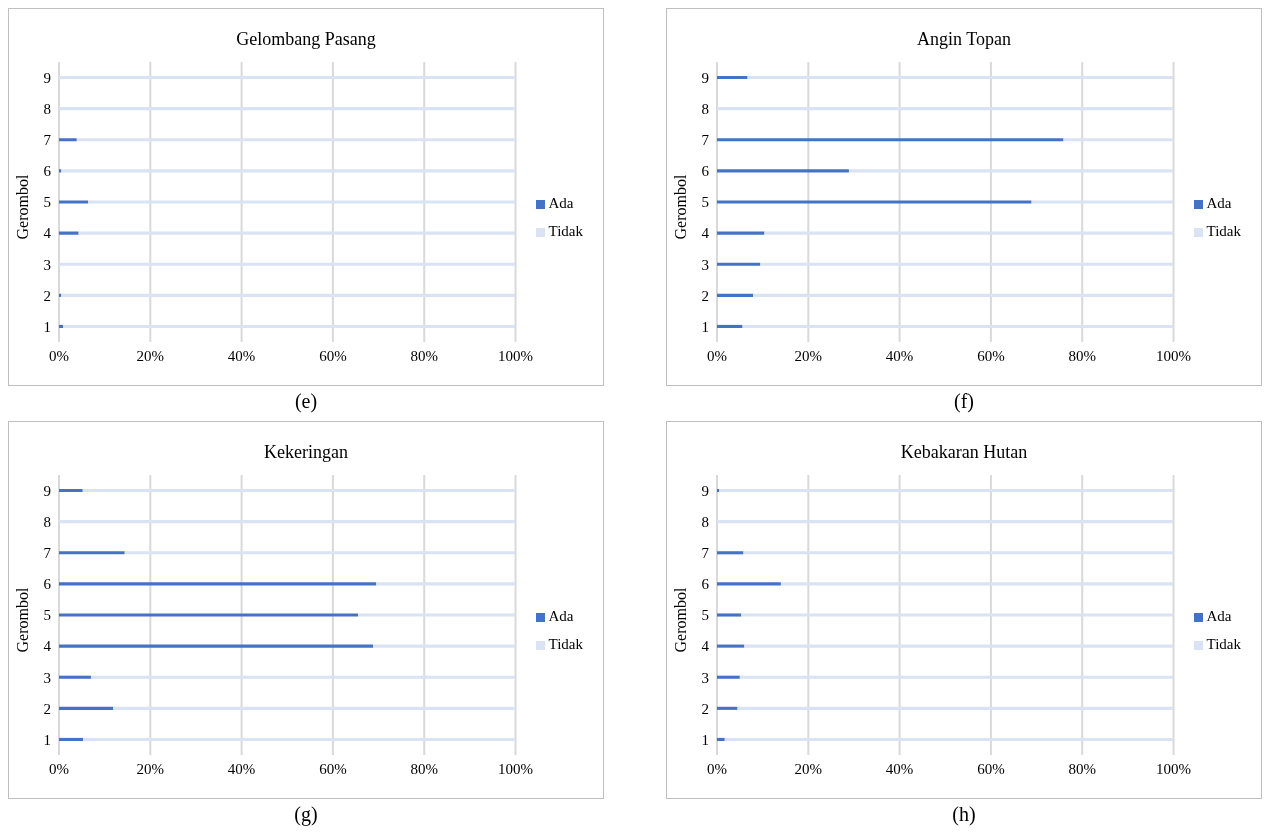  Describe the element at coordinates (306, 452) in the screenshot. I see `chart-title: Kekeringan` at that location.